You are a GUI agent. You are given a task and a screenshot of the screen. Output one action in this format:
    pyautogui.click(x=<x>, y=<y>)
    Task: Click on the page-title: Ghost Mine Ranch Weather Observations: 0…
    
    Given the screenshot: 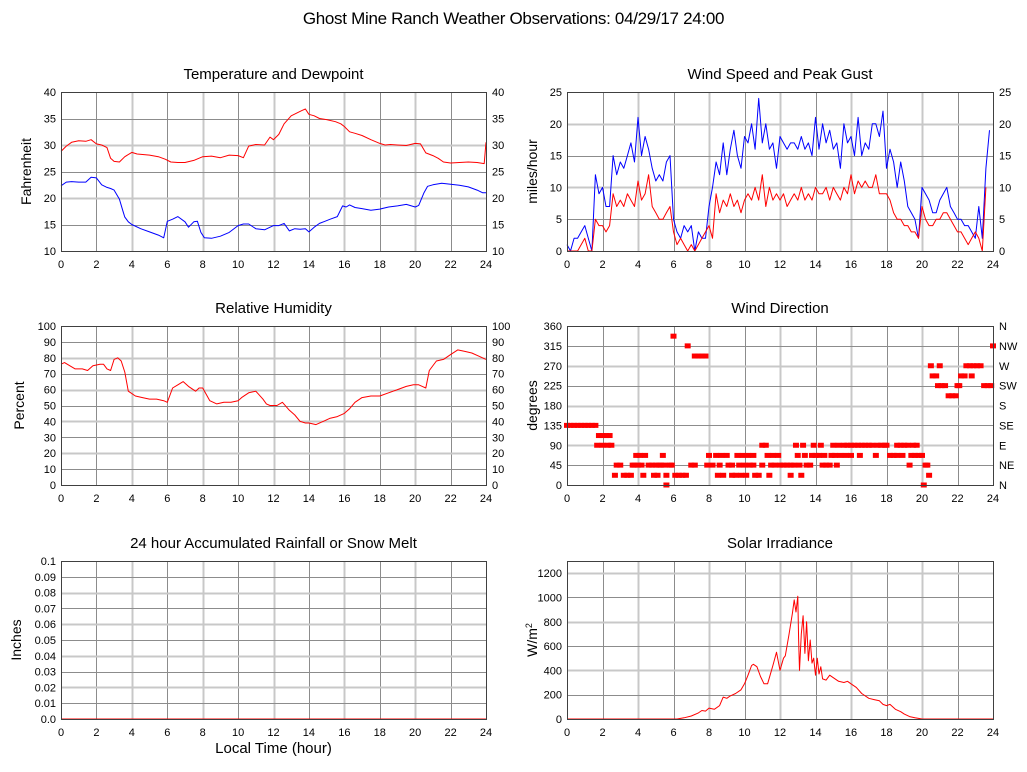 What is the action you would take?
    pyautogui.click(x=513, y=18)
    